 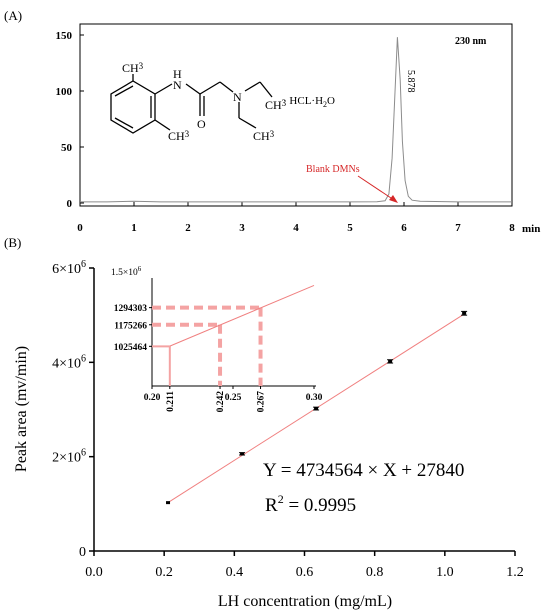 I want to click on r-squared: R2 = 0.9995, so click(x=310, y=504).